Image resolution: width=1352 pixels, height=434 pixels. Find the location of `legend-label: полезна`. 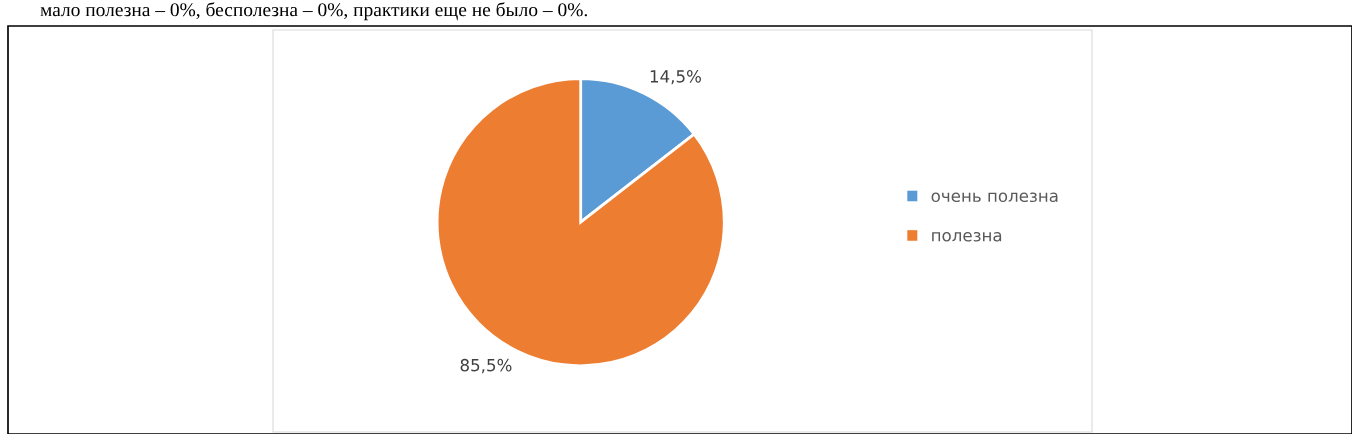

legend-label: полезна is located at coordinates (967, 236).